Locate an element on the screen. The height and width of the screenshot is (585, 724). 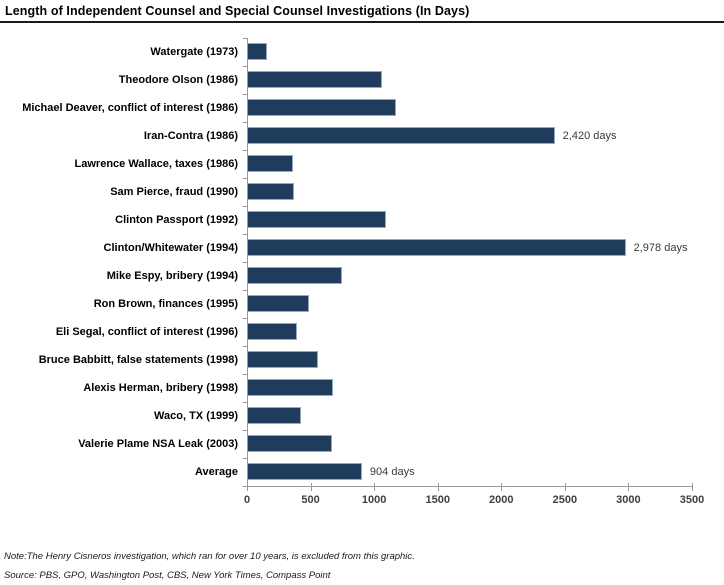
chart-row: Theodore Olson (1986) is located at coordinates (362, 80).